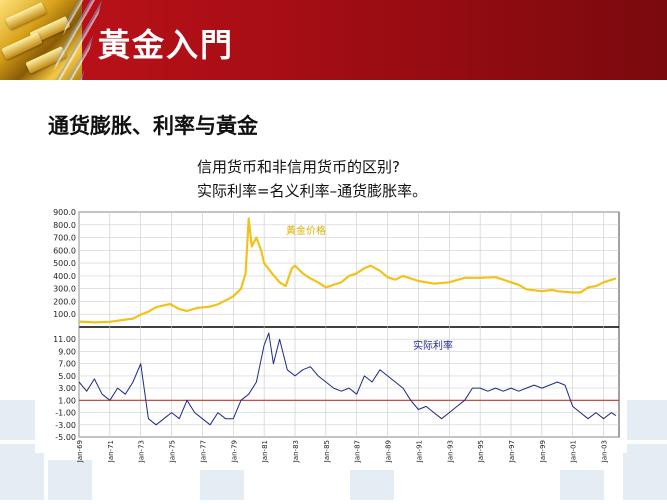  Describe the element at coordinates (142, 451) in the screenshot. I see `x-tick-label: Jan-73` at that location.